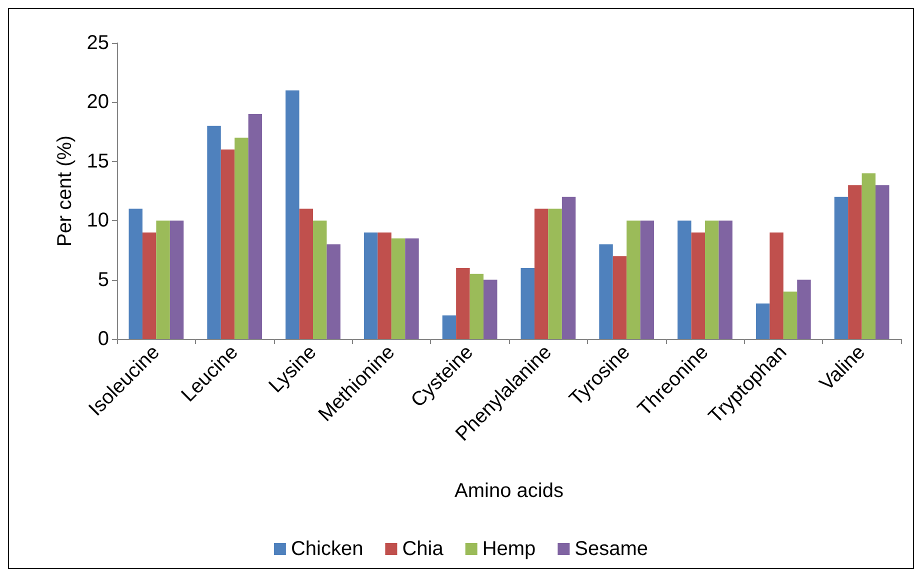  I want to click on legend-label: Chicken, so click(327, 549).